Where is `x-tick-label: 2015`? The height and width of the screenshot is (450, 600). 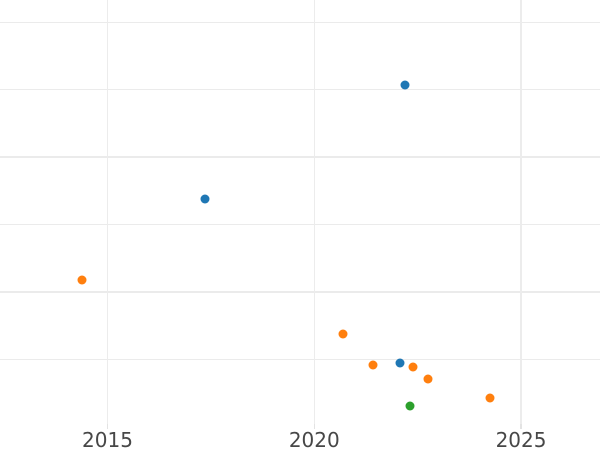
x-tick-label: 2015 is located at coordinates (107, 439).